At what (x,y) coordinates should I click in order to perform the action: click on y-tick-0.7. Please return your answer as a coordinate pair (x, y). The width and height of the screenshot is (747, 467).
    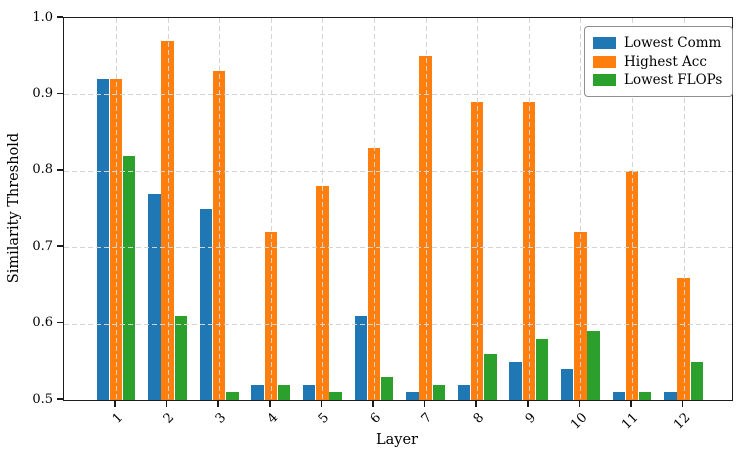
    Looking at the image, I should click on (60, 246).